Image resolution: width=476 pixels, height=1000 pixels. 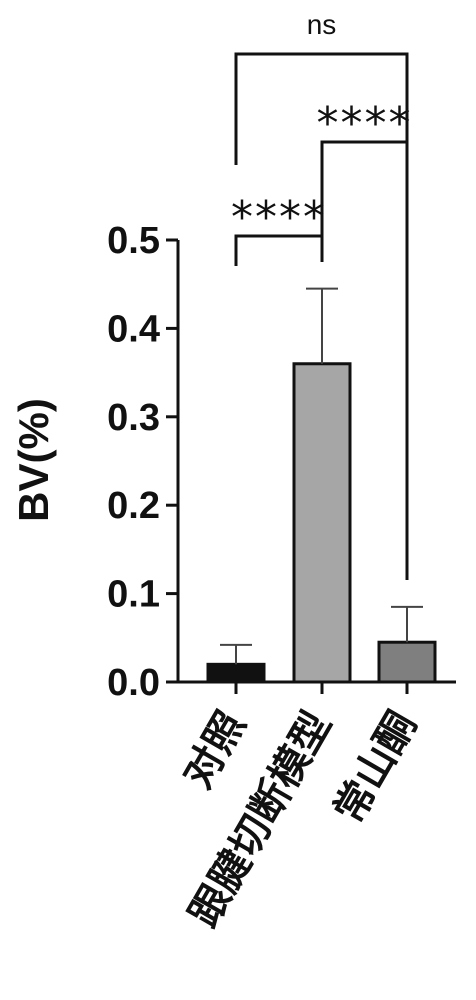 What do you see at coordinates (376, 767) in the screenshot?
I see `x-tick-label: 常山酮` at bounding box center [376, 767].